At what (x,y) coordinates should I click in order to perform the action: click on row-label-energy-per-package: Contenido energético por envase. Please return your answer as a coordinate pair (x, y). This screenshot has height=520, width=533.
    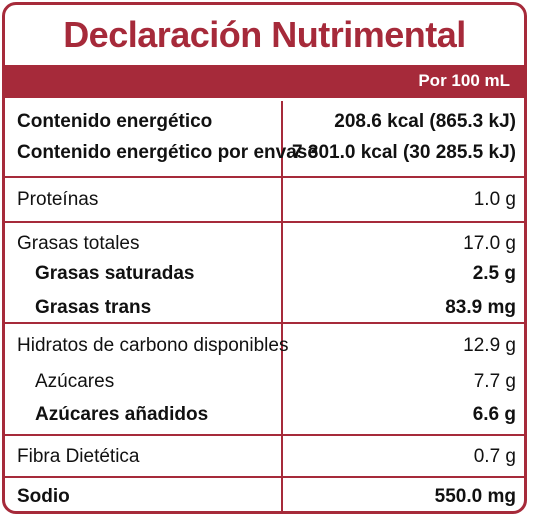
    Looking at the image, I should click on (167, 152).